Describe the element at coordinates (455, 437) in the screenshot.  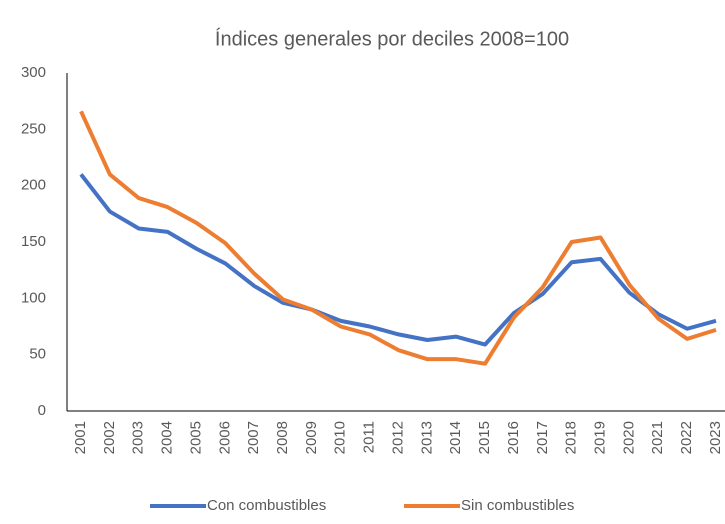
I see `x-tick-label: 2014` at that location.